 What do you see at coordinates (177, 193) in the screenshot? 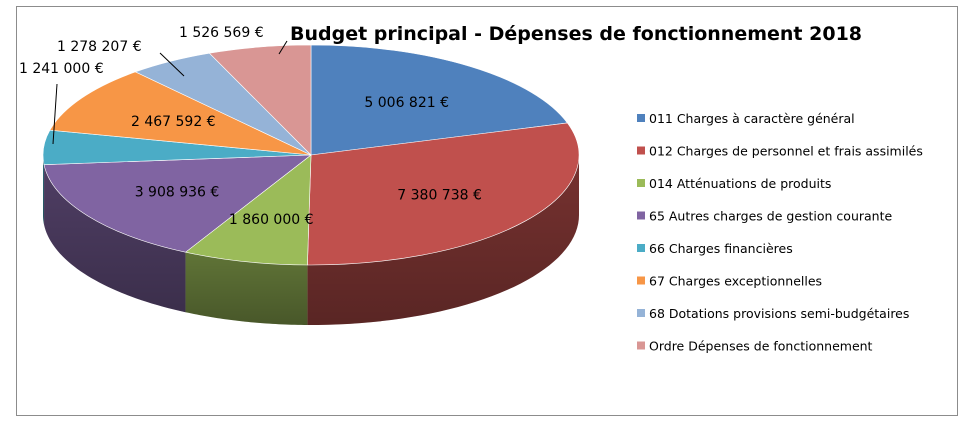
I see `data-label-3: 3 908 936 €` at bounding box center [177, 193].